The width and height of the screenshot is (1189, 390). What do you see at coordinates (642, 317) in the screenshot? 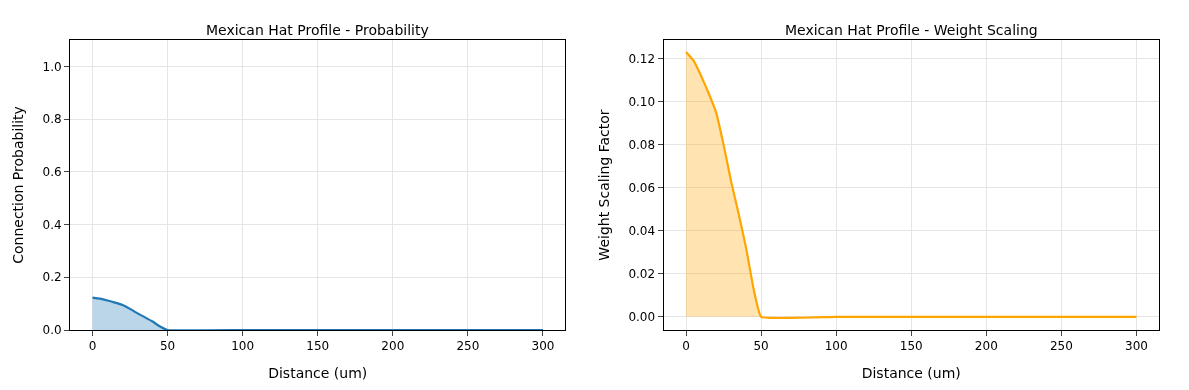
I see `y-tick-label: 0.00` at bounding box center [642, 317].